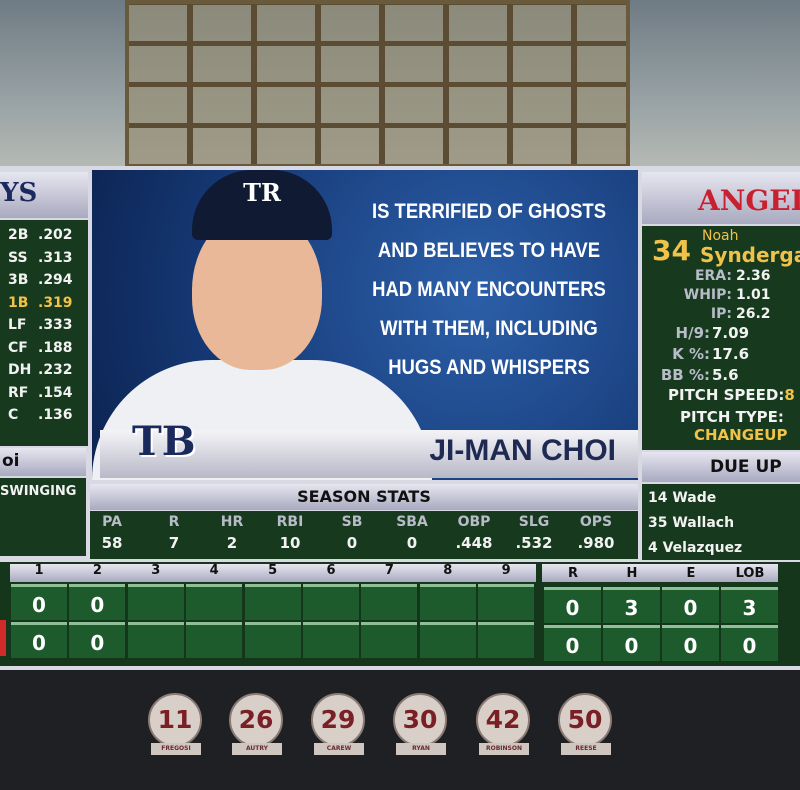 The height and width of the screenshot is (790, 800). What do you see at coordinates (44, 393) in the screenshot?
I see `lineup-row: RF .154` at bounding box center [44, 393].